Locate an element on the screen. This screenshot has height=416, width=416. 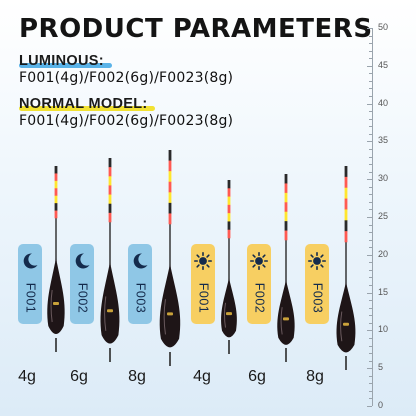
luminous-label-text: LUMINOUS: is located at coordinates (61, 61).